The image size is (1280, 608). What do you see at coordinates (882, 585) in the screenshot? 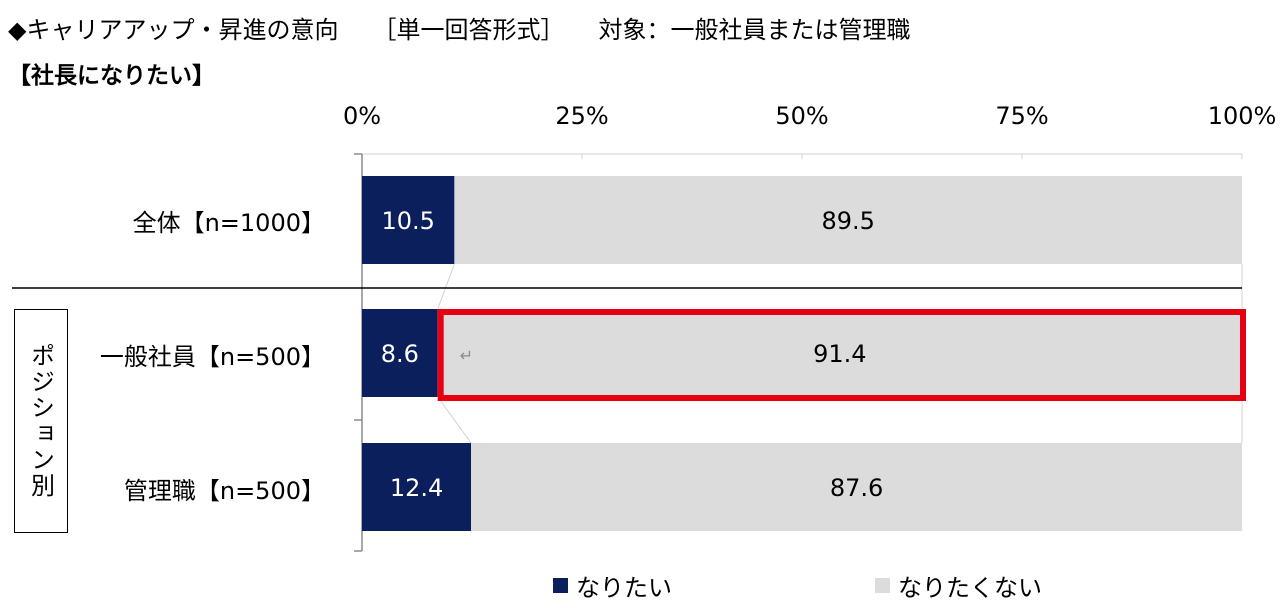
I see `legend-swatch-not-want` at bounding box center [882, 585].